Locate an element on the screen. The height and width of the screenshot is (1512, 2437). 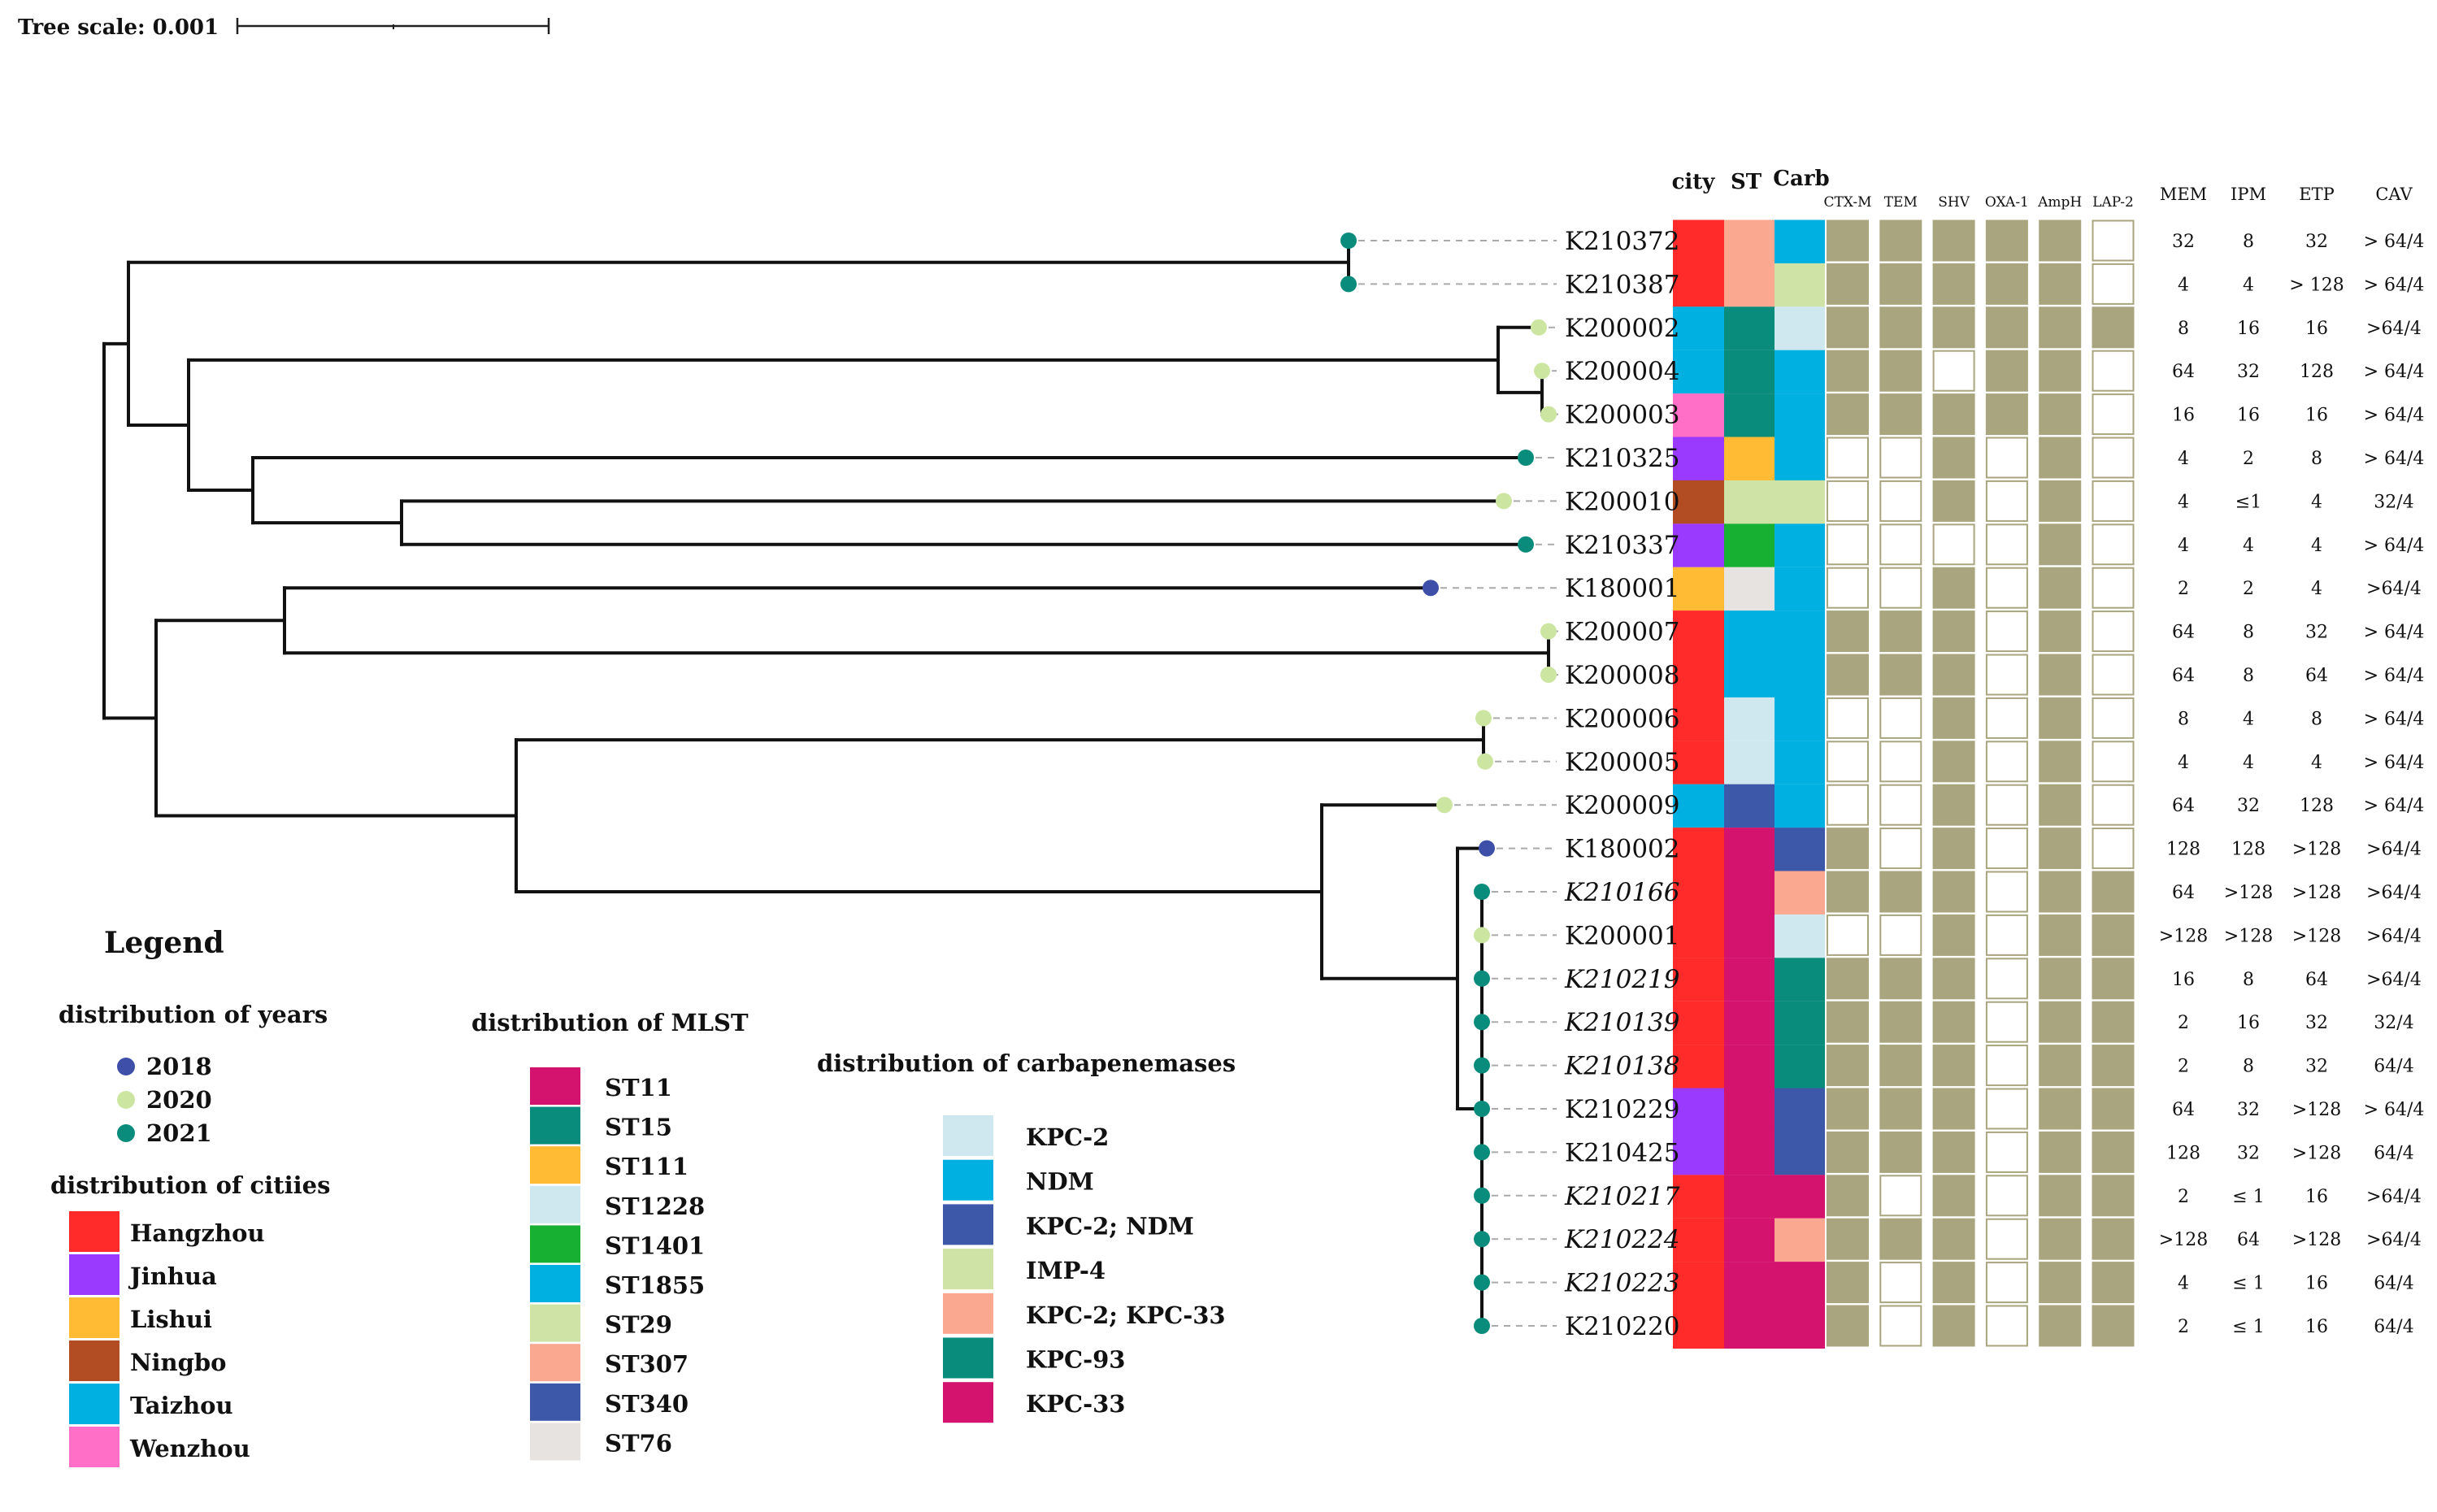
isolate-label: K200004 is located at coordinates (1622, 371).